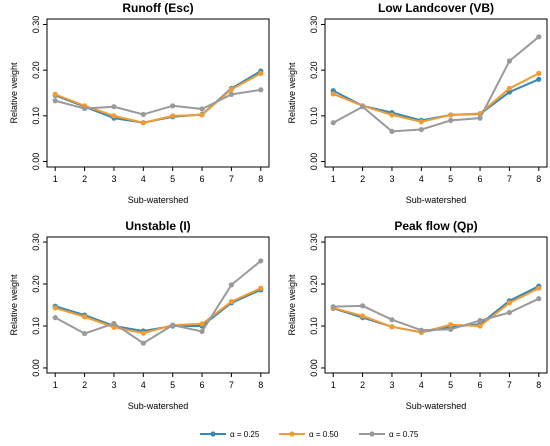 The height and width of the screenshot is (446, 550). Describe the element at coordinates (292, 434) in the screenshot. I see `legend-swatch-alpha-050-dot` at that location.